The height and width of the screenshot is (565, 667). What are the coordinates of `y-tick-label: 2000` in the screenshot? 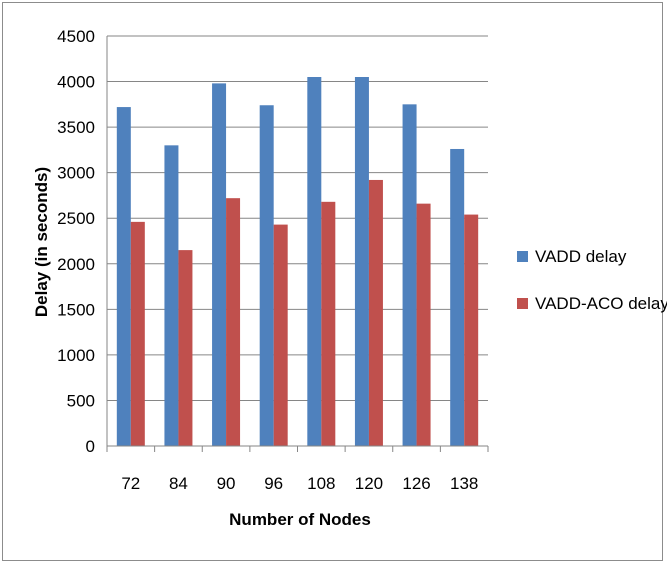 It's located at (76, 264).